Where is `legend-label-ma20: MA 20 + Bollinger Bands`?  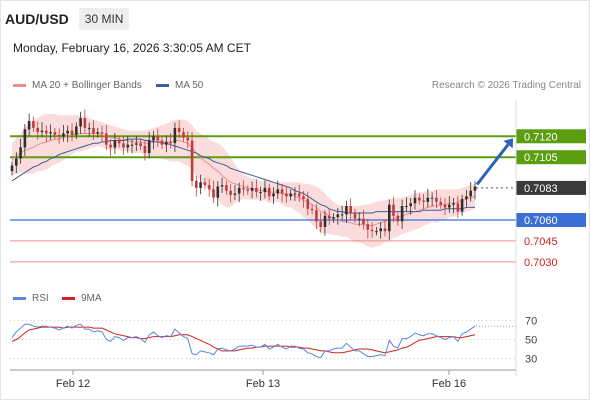
legend-label-ma20: MA 20 + Bollinger Bands is located at coordinates (87, 85).